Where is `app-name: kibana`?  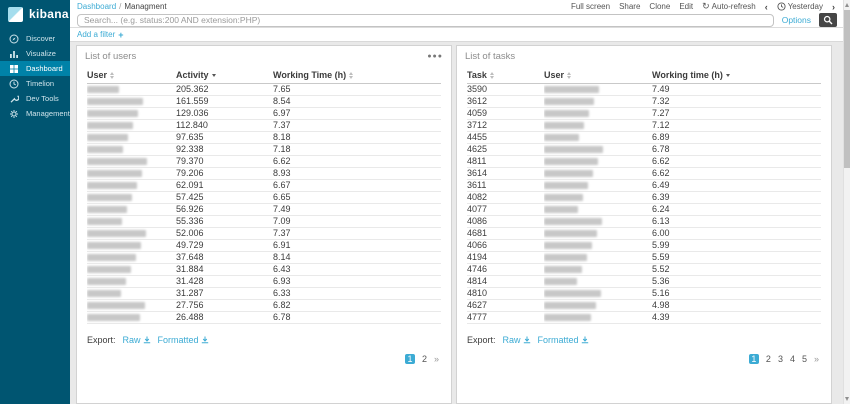
app-name: kibana is located at coordinates (49, 14).